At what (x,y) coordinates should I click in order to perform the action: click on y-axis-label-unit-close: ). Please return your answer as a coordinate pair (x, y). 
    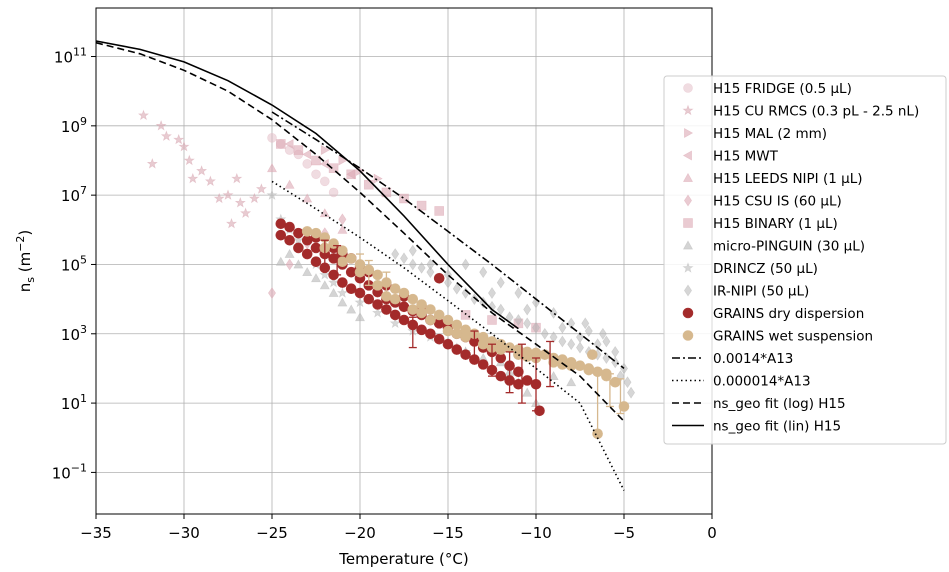
    Looking at the image, I should click on (25, 233).